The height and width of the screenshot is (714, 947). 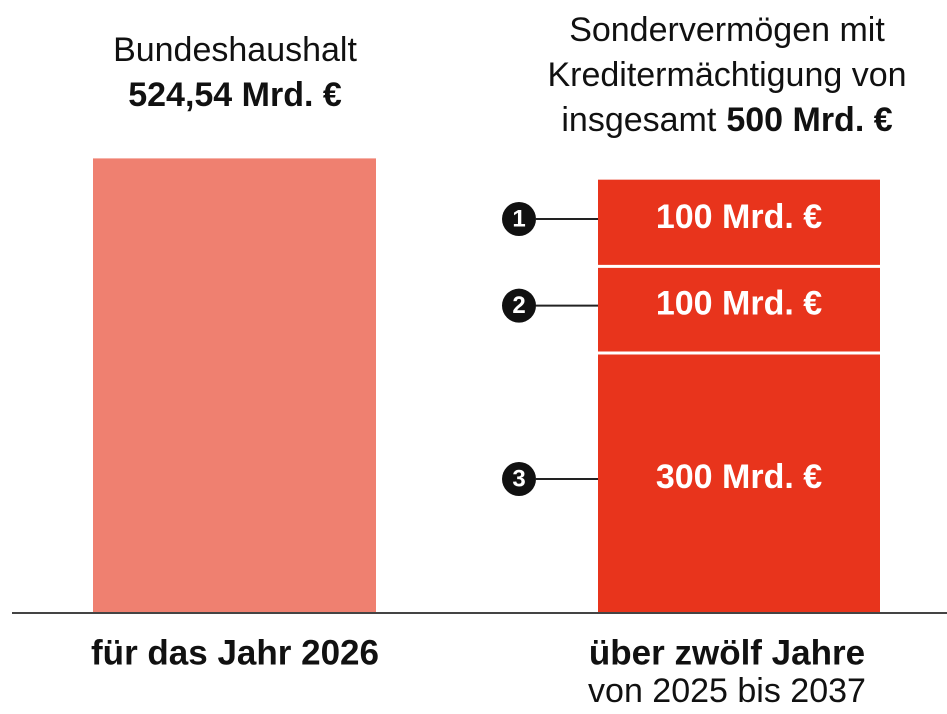 I want to click on bar-title: Kreditermächtigung von, so click(x=726, y=75).